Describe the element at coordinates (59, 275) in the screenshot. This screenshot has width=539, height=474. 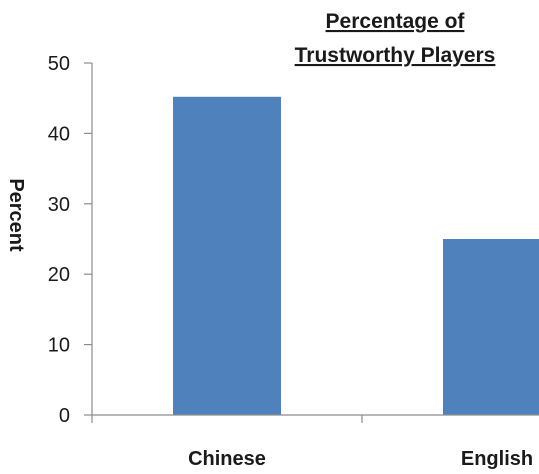
I see `y-tick-label: 20` at that location.